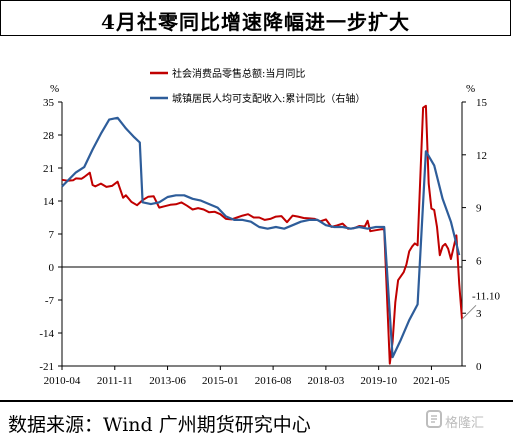 This screenshot has width=513, height=439. What do you see at coordinates (470, 89) in the screenshot?
I see `right-axis-unit: %` at bounding box center [470, 89].